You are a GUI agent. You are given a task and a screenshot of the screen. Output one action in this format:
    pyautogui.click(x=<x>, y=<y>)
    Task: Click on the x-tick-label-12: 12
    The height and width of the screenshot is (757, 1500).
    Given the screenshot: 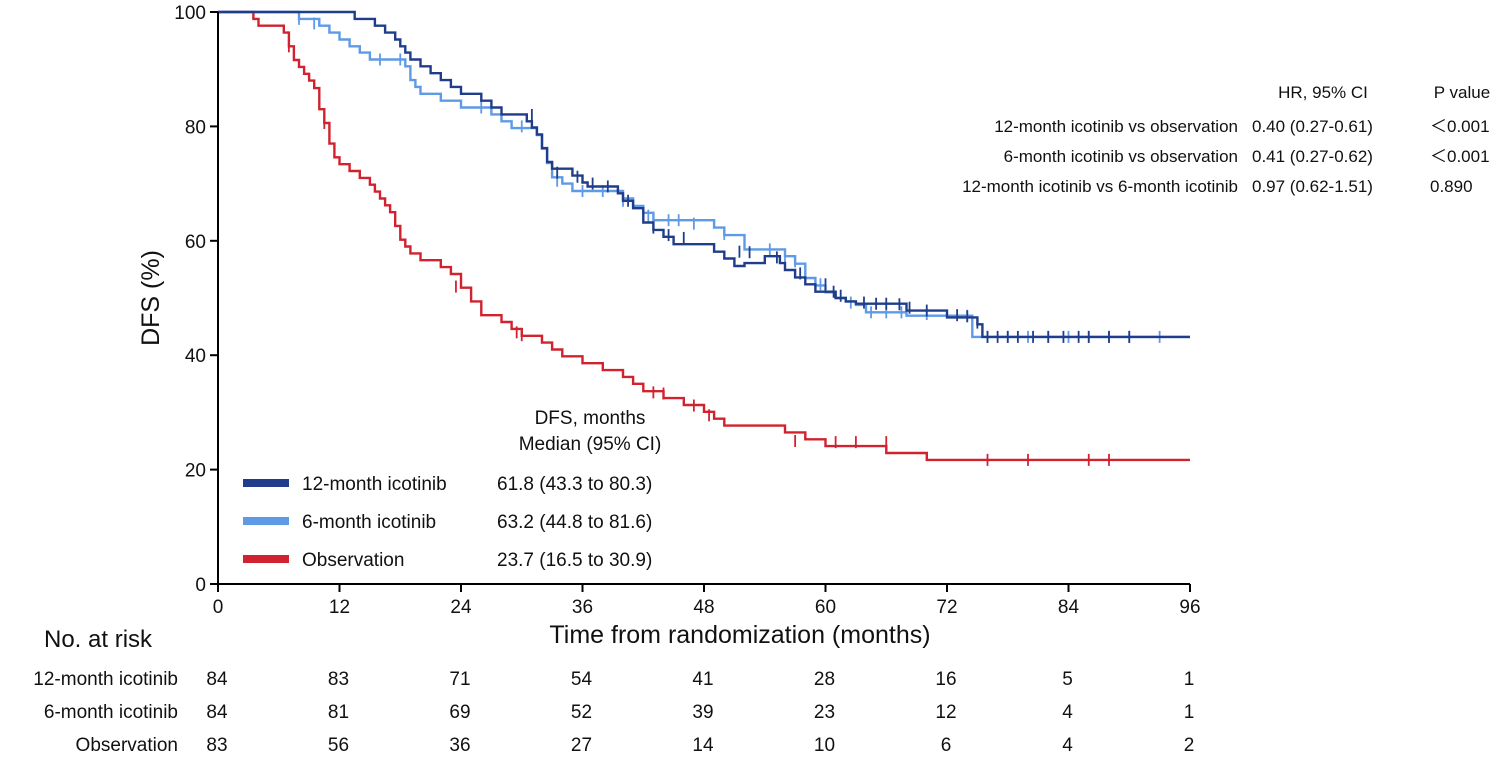 What is the action you would take?
    pyautogui.click(x=339, y=607)
    